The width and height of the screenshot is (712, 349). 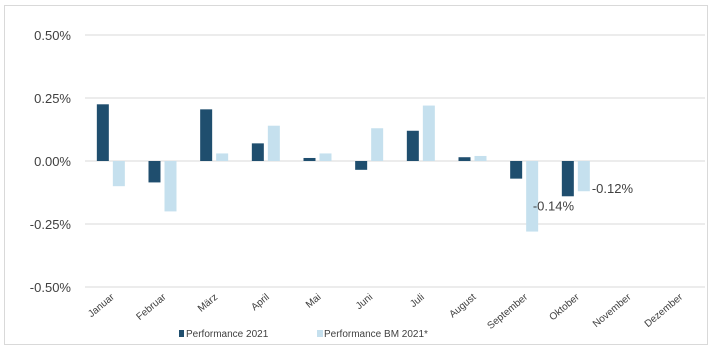 I want to click on bar-mai-performance, so click(x=309, y=159).